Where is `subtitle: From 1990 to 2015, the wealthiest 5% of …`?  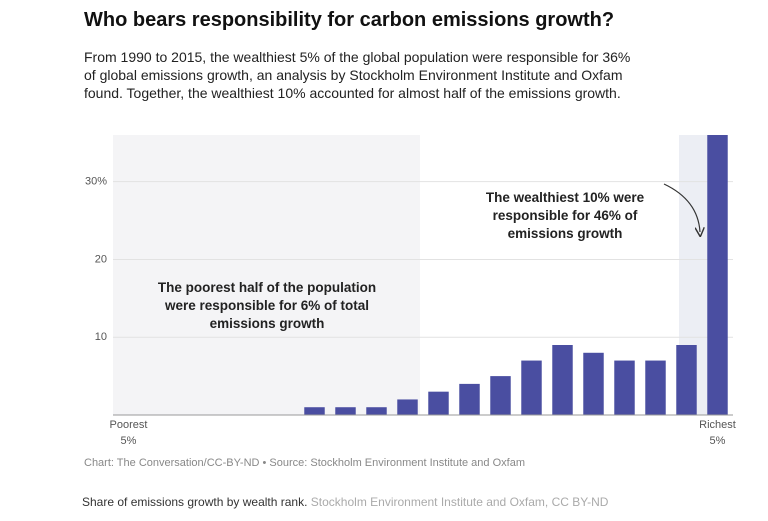 subtitle: From 1990 to 2015, the wealthiest 5% of … is located at coordinates (357, 75).